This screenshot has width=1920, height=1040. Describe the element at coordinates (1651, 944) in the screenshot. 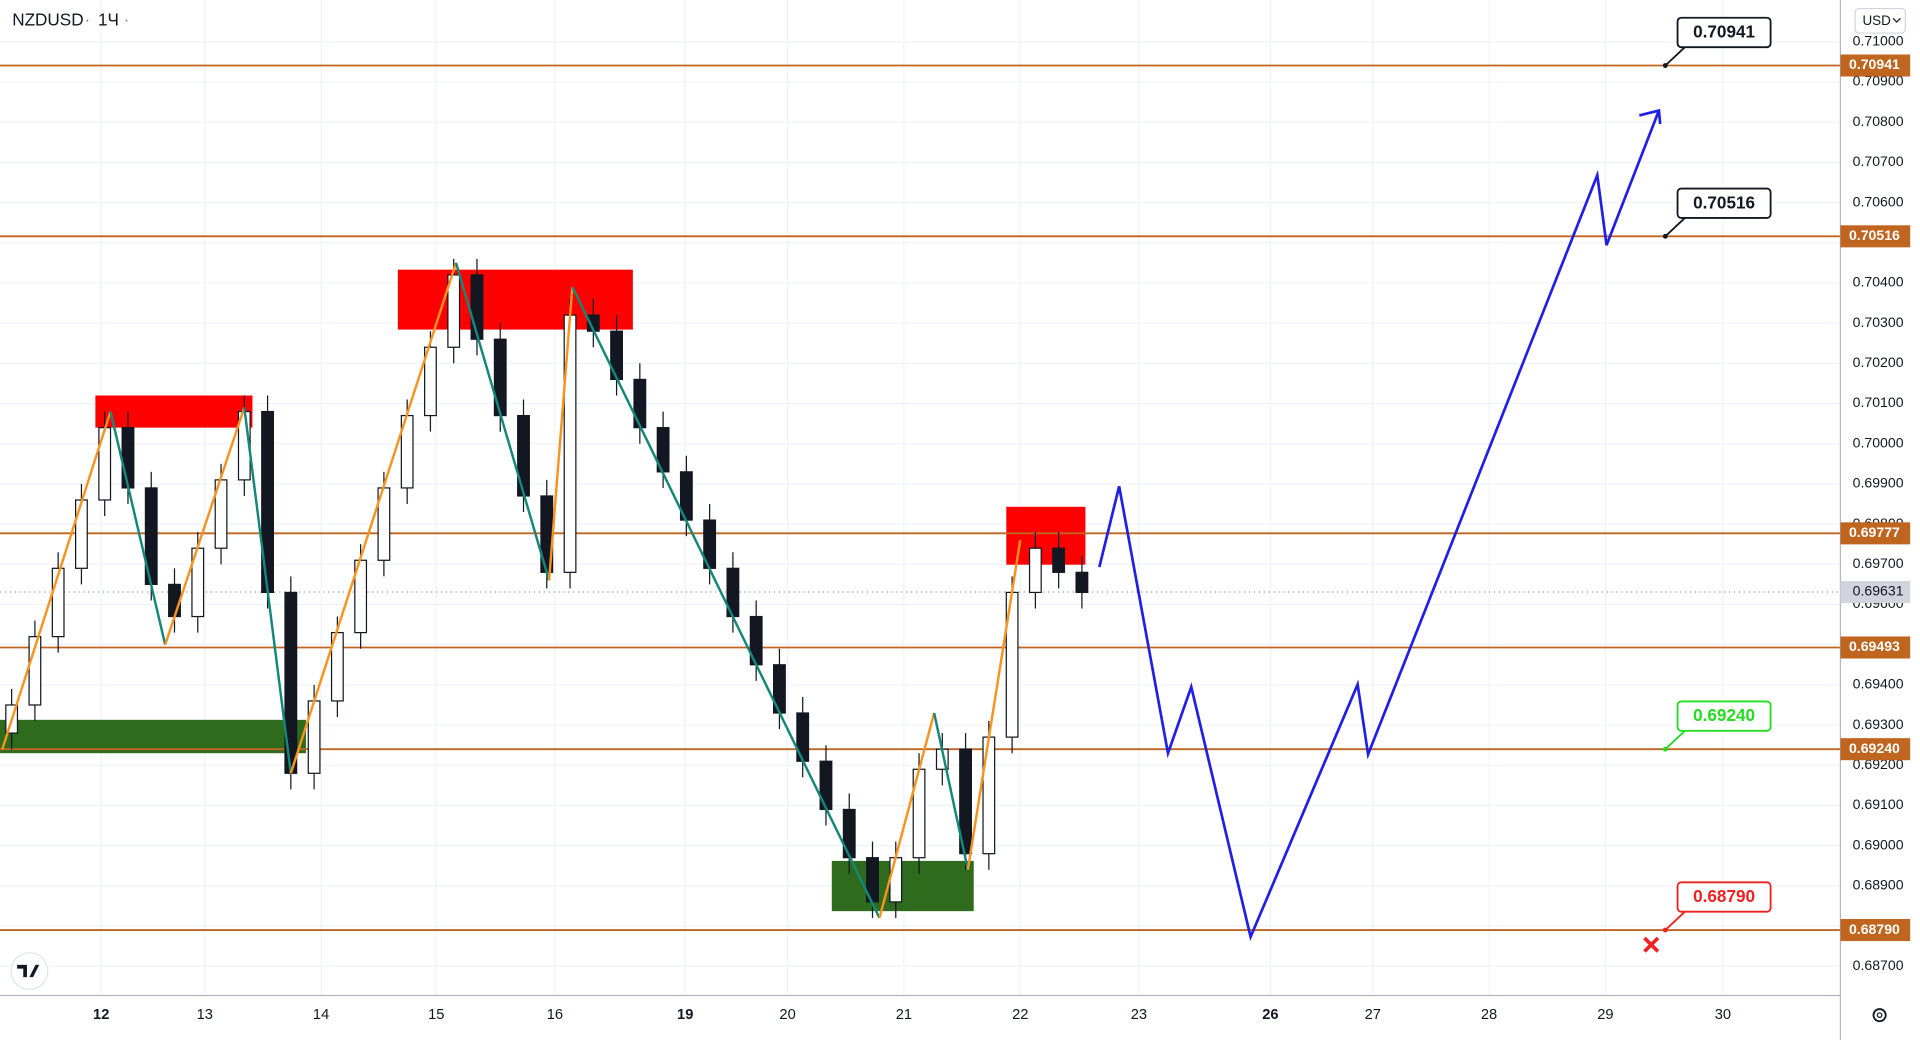

I see `stop-mark` at that location.